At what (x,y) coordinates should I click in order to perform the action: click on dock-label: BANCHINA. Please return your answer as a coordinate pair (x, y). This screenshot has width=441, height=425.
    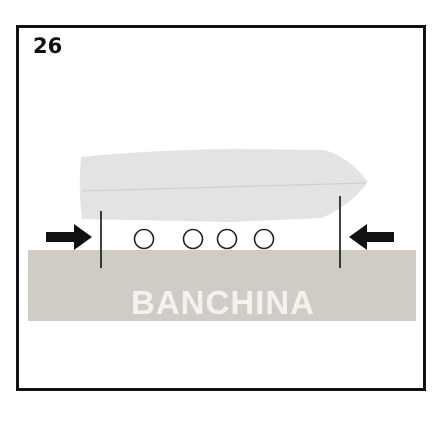
    Looking at the image, I should click on (223, 302).